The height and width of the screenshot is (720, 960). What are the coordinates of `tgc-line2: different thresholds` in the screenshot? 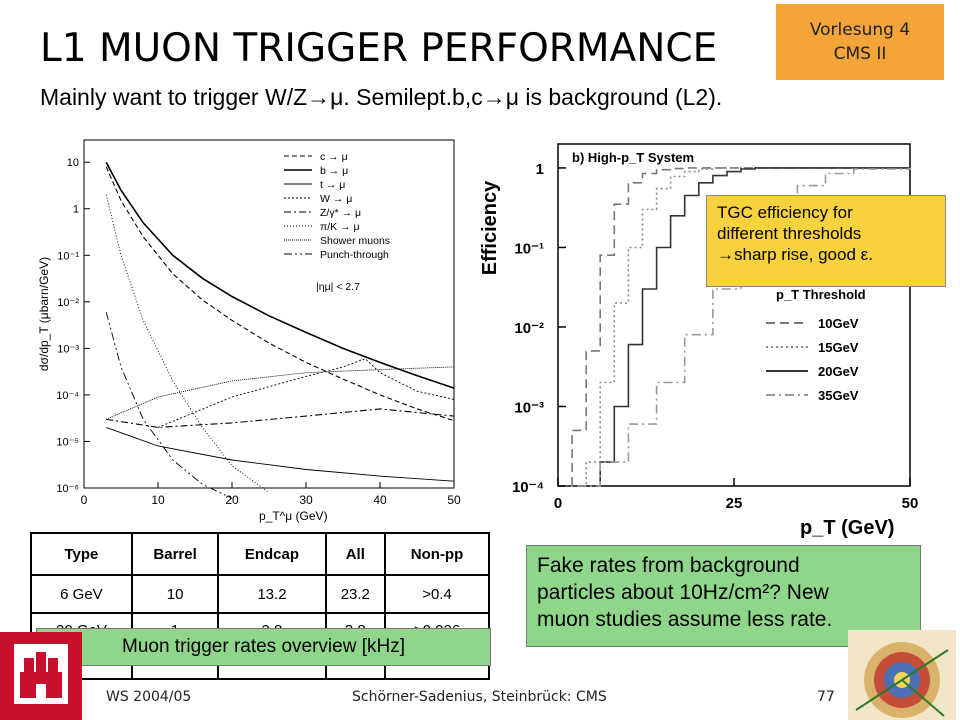 It's located at (789, 233).